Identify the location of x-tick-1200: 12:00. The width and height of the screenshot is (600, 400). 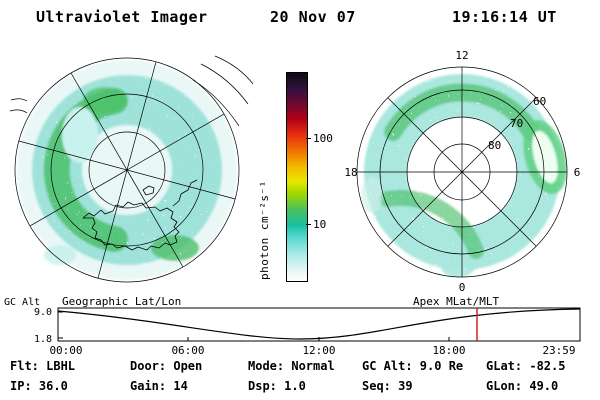
(318, 350).